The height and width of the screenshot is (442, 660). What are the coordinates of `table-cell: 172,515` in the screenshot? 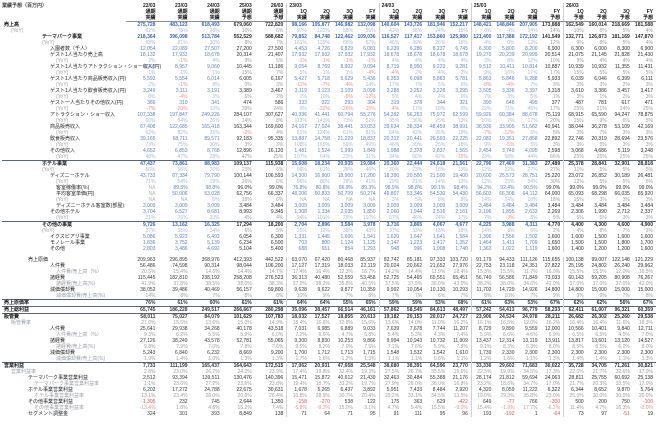 It's located at (270, 365).